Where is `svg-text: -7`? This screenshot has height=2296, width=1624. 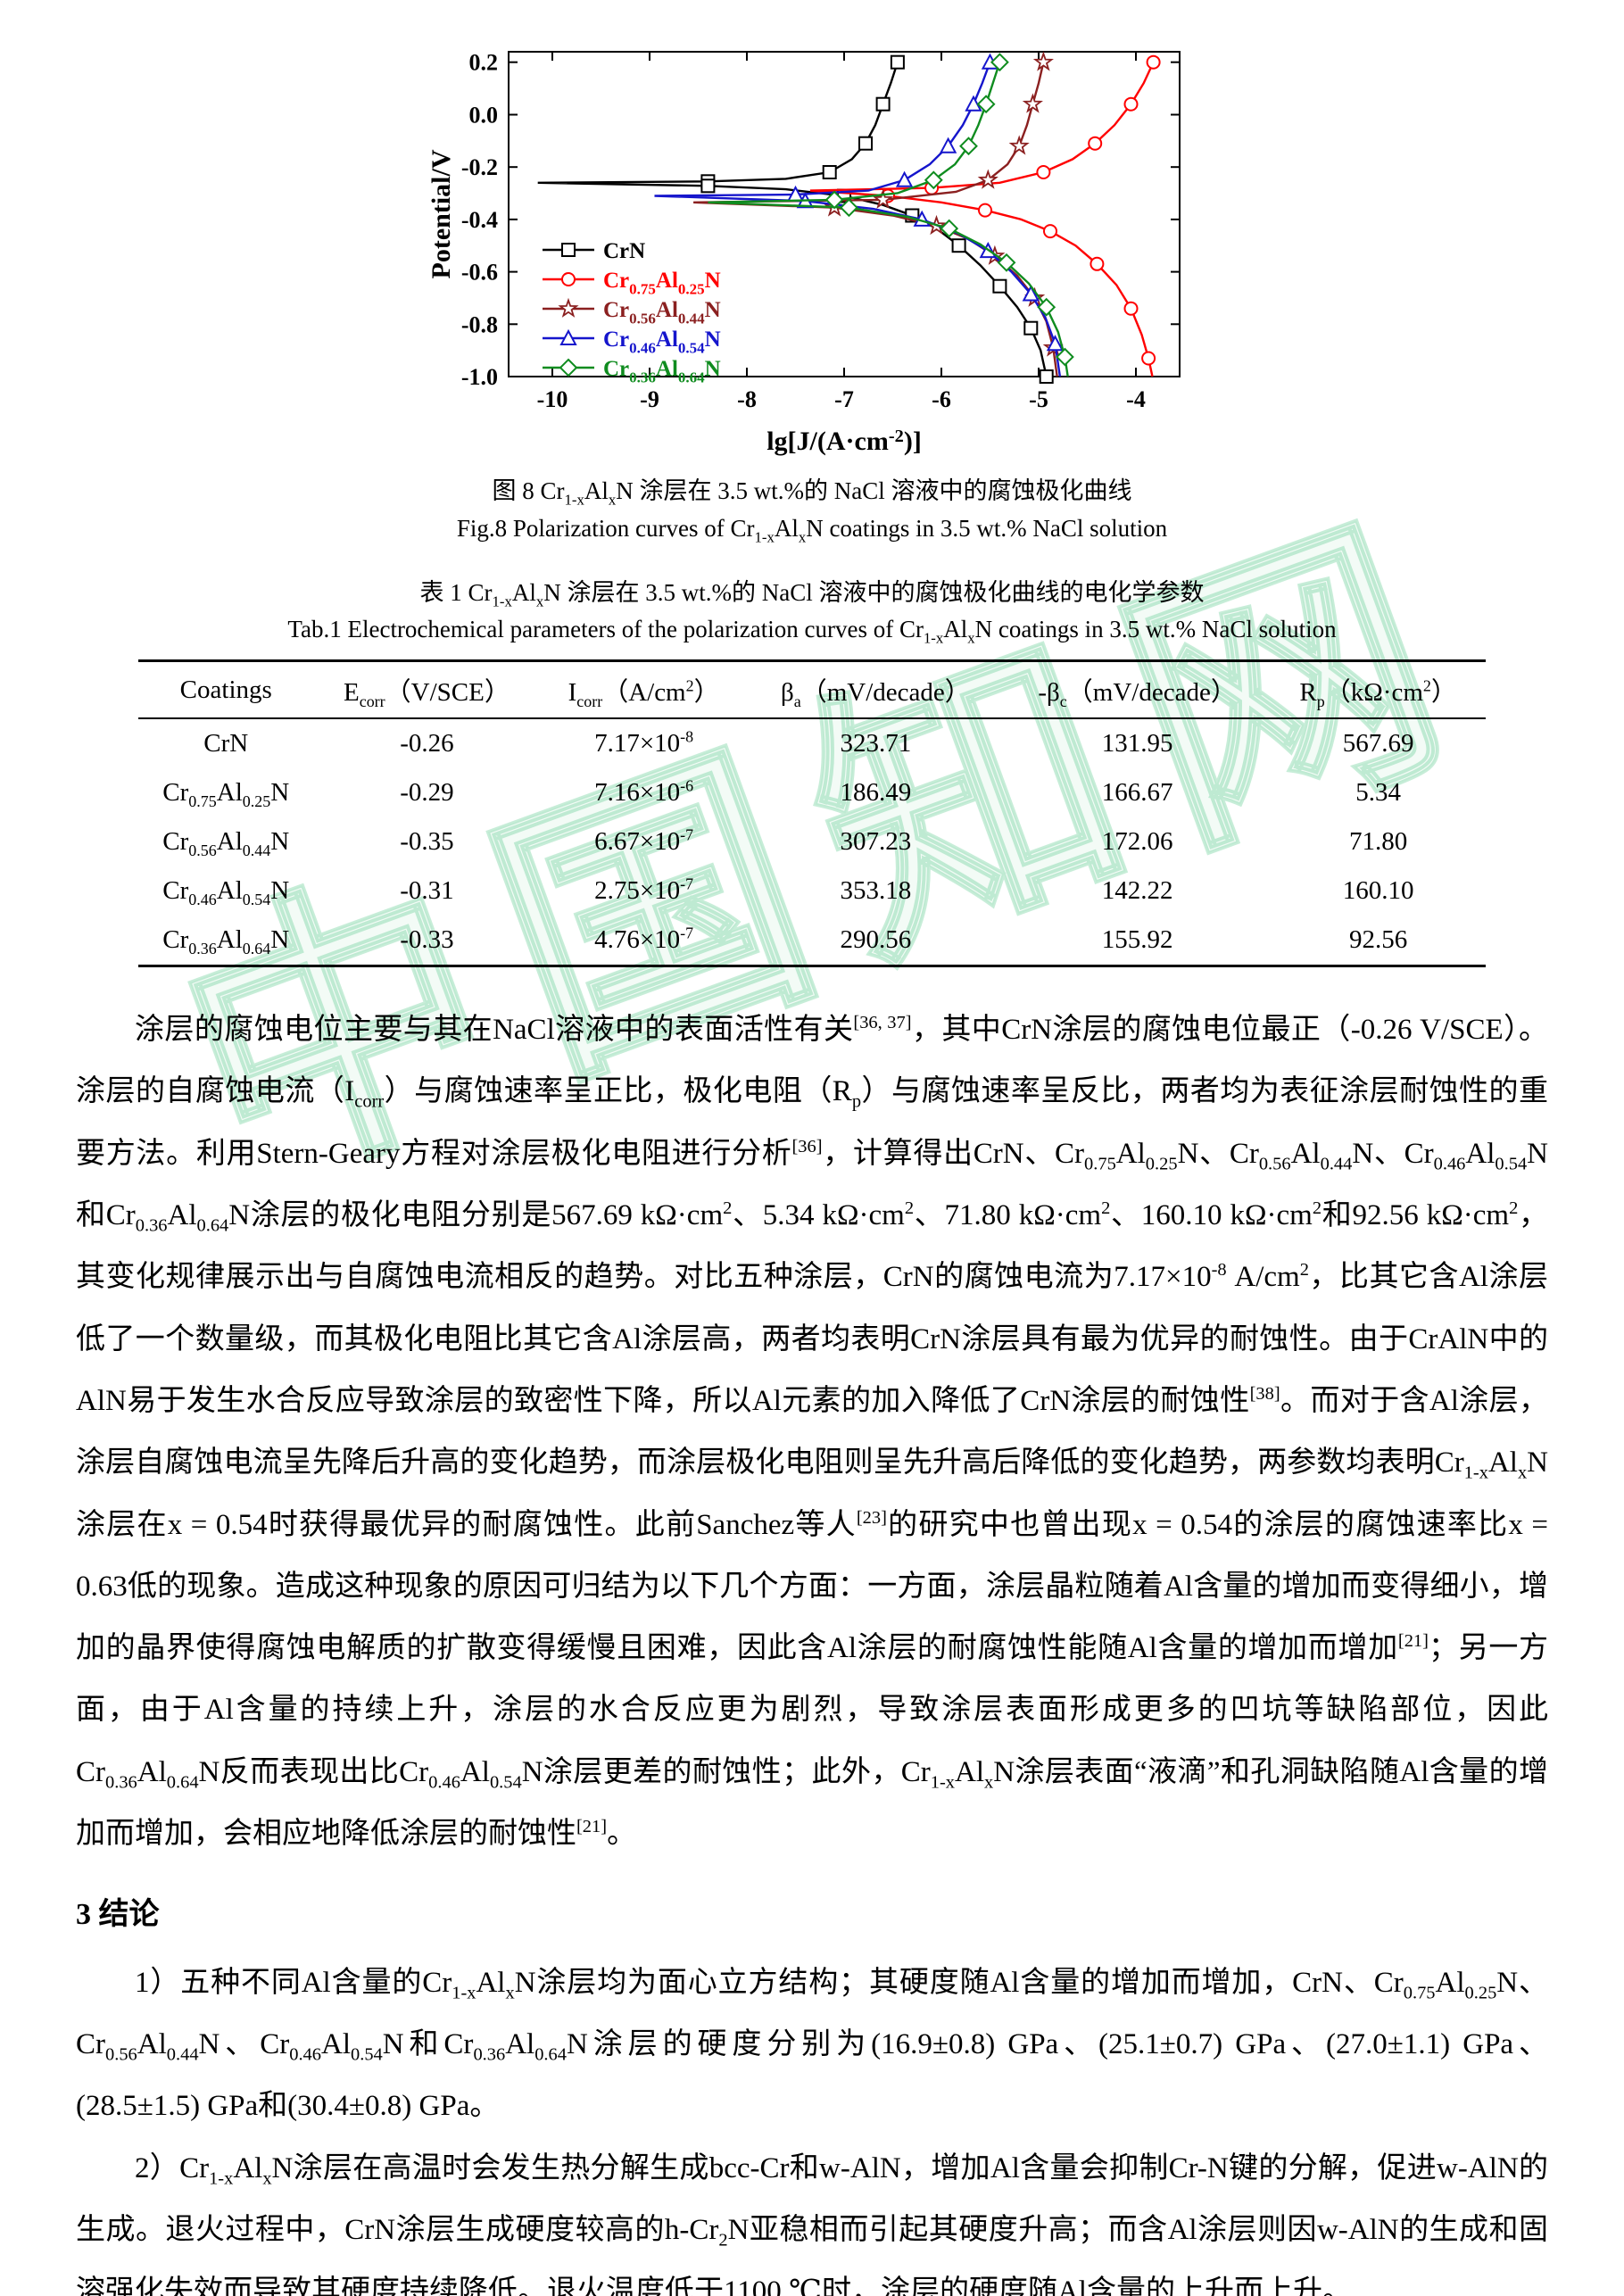 svg-text: -7 is located at coordinates (844, 399).